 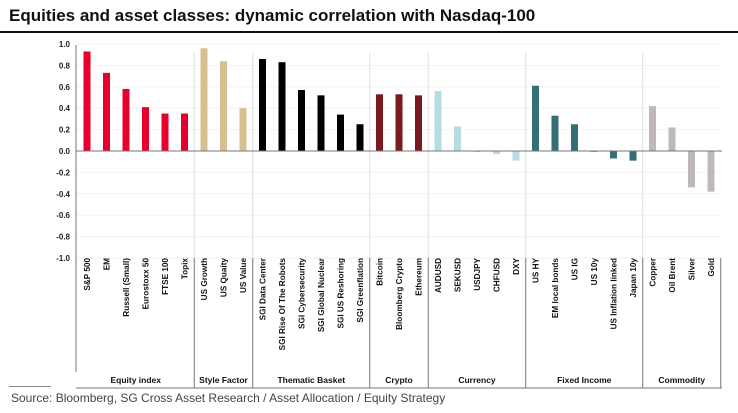 What do you see at coordinates (30, 386) in the screenshot?
I see `source-divider` at bounding box center [30, 386].